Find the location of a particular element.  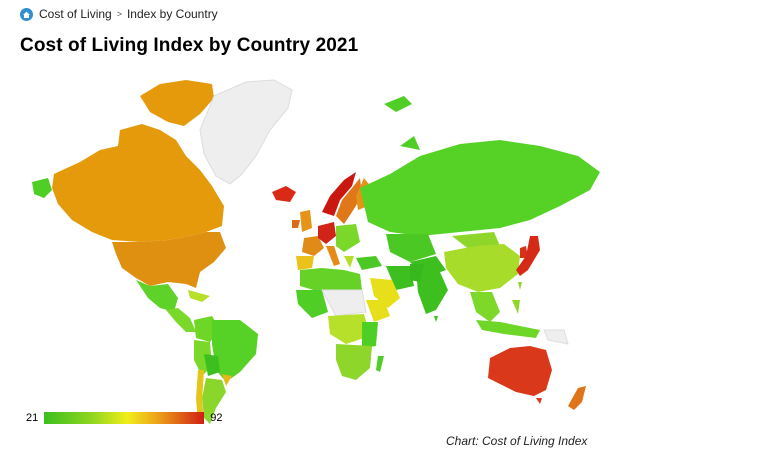

region-france is located at coordinates (313, 246).